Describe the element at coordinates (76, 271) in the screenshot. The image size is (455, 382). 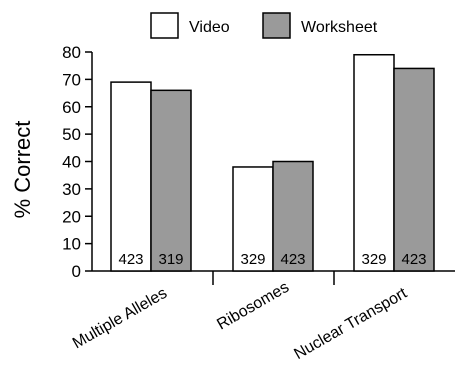
I see `y-tick-label: 0` at that location.